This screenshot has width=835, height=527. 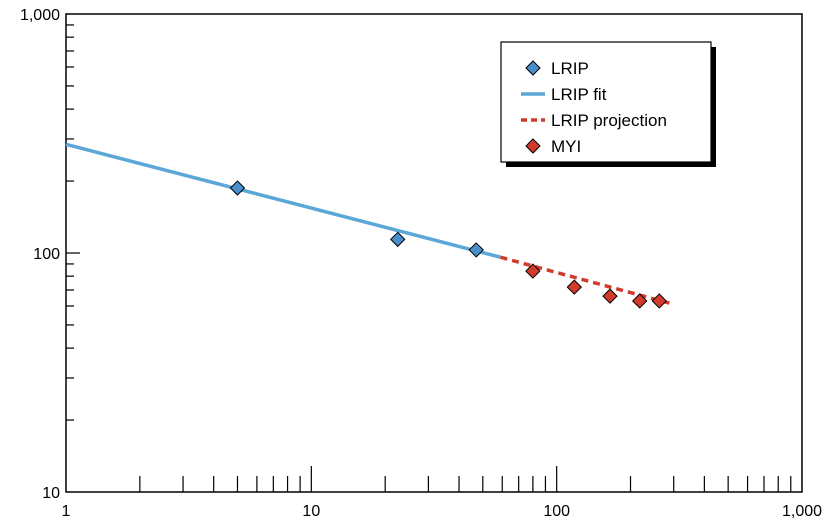 What do you see at coordinates (442, 511) in the screenshot?
I see `x-axis-tick-labels: 1 10 100 1,000` at bounding box center [442, 511].